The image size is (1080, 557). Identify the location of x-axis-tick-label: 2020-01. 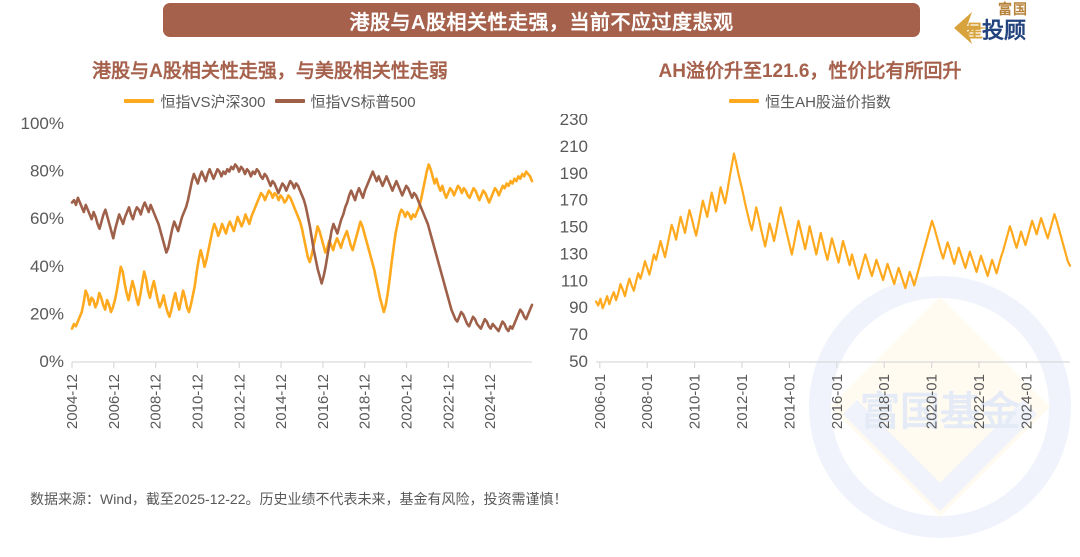
(932, 401).